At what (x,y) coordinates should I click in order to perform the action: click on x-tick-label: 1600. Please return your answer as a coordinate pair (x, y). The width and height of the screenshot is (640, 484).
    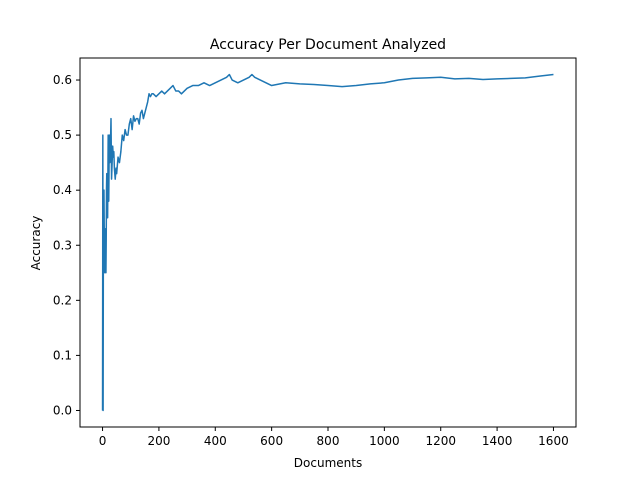
    Looking at the image, I should click on (553, 441).